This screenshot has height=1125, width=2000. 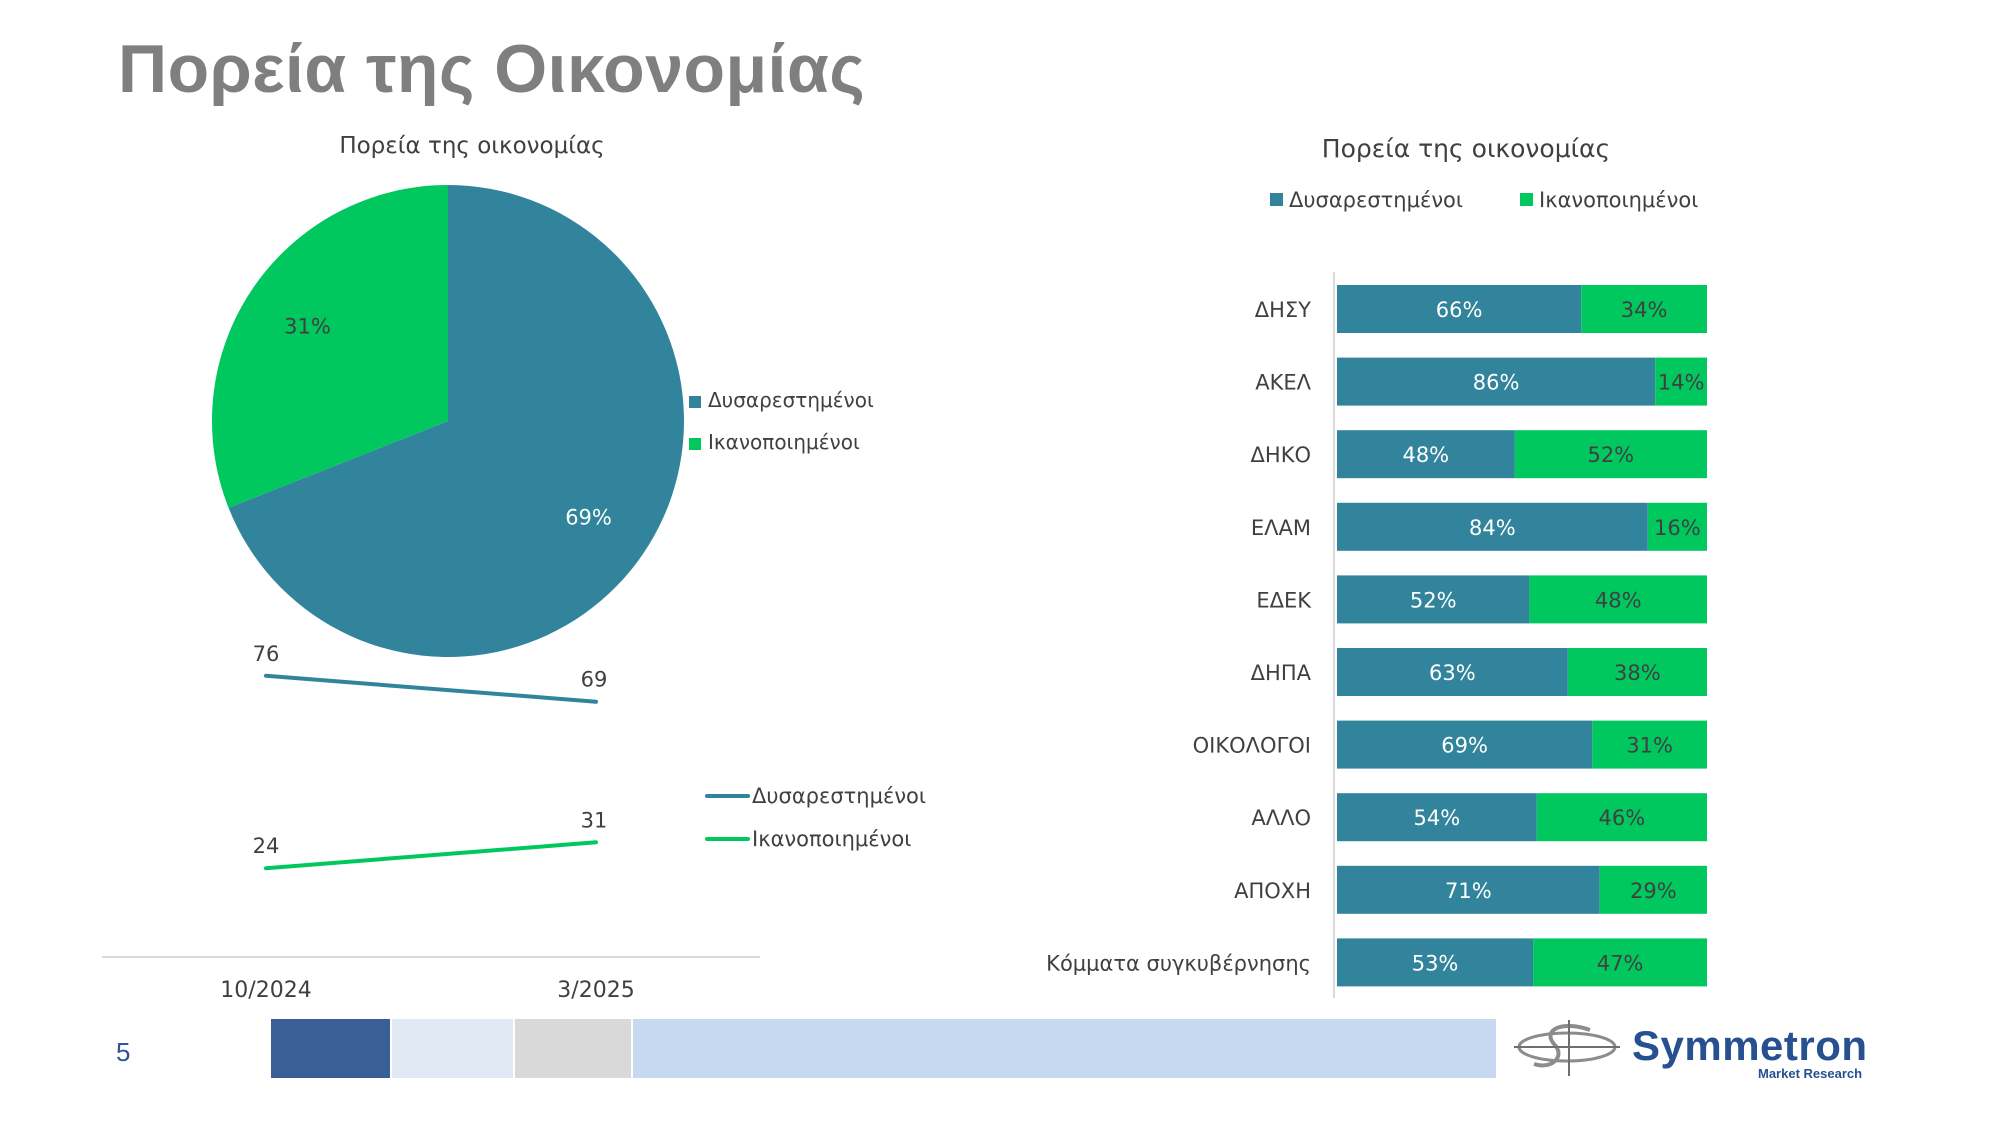 I want to click on bar-title: Πορεία της οικονομίας, so click(x=1466, y=148).